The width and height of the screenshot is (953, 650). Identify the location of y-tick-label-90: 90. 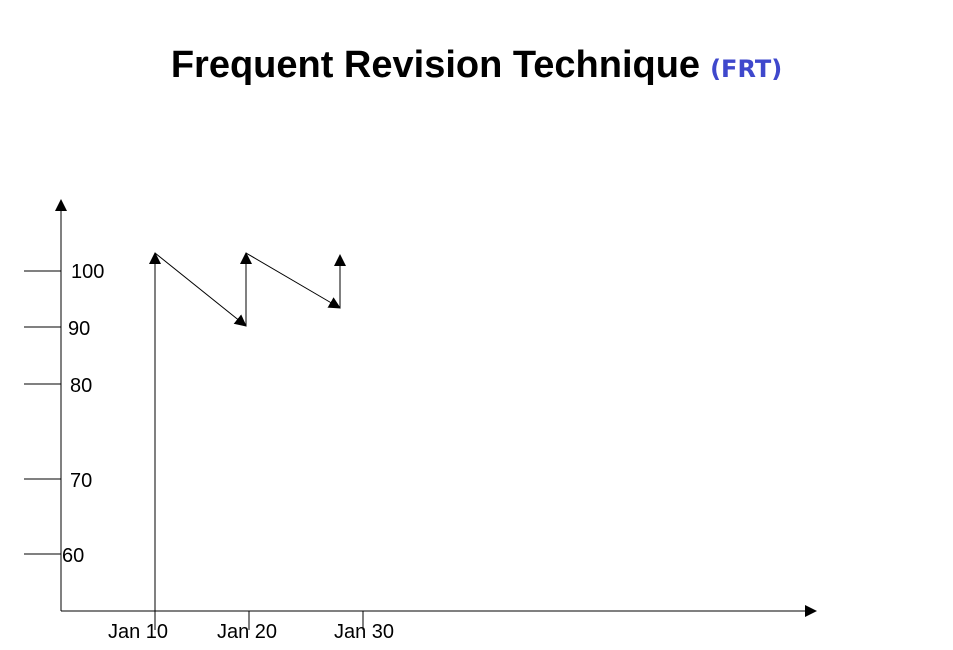
(79, 329).